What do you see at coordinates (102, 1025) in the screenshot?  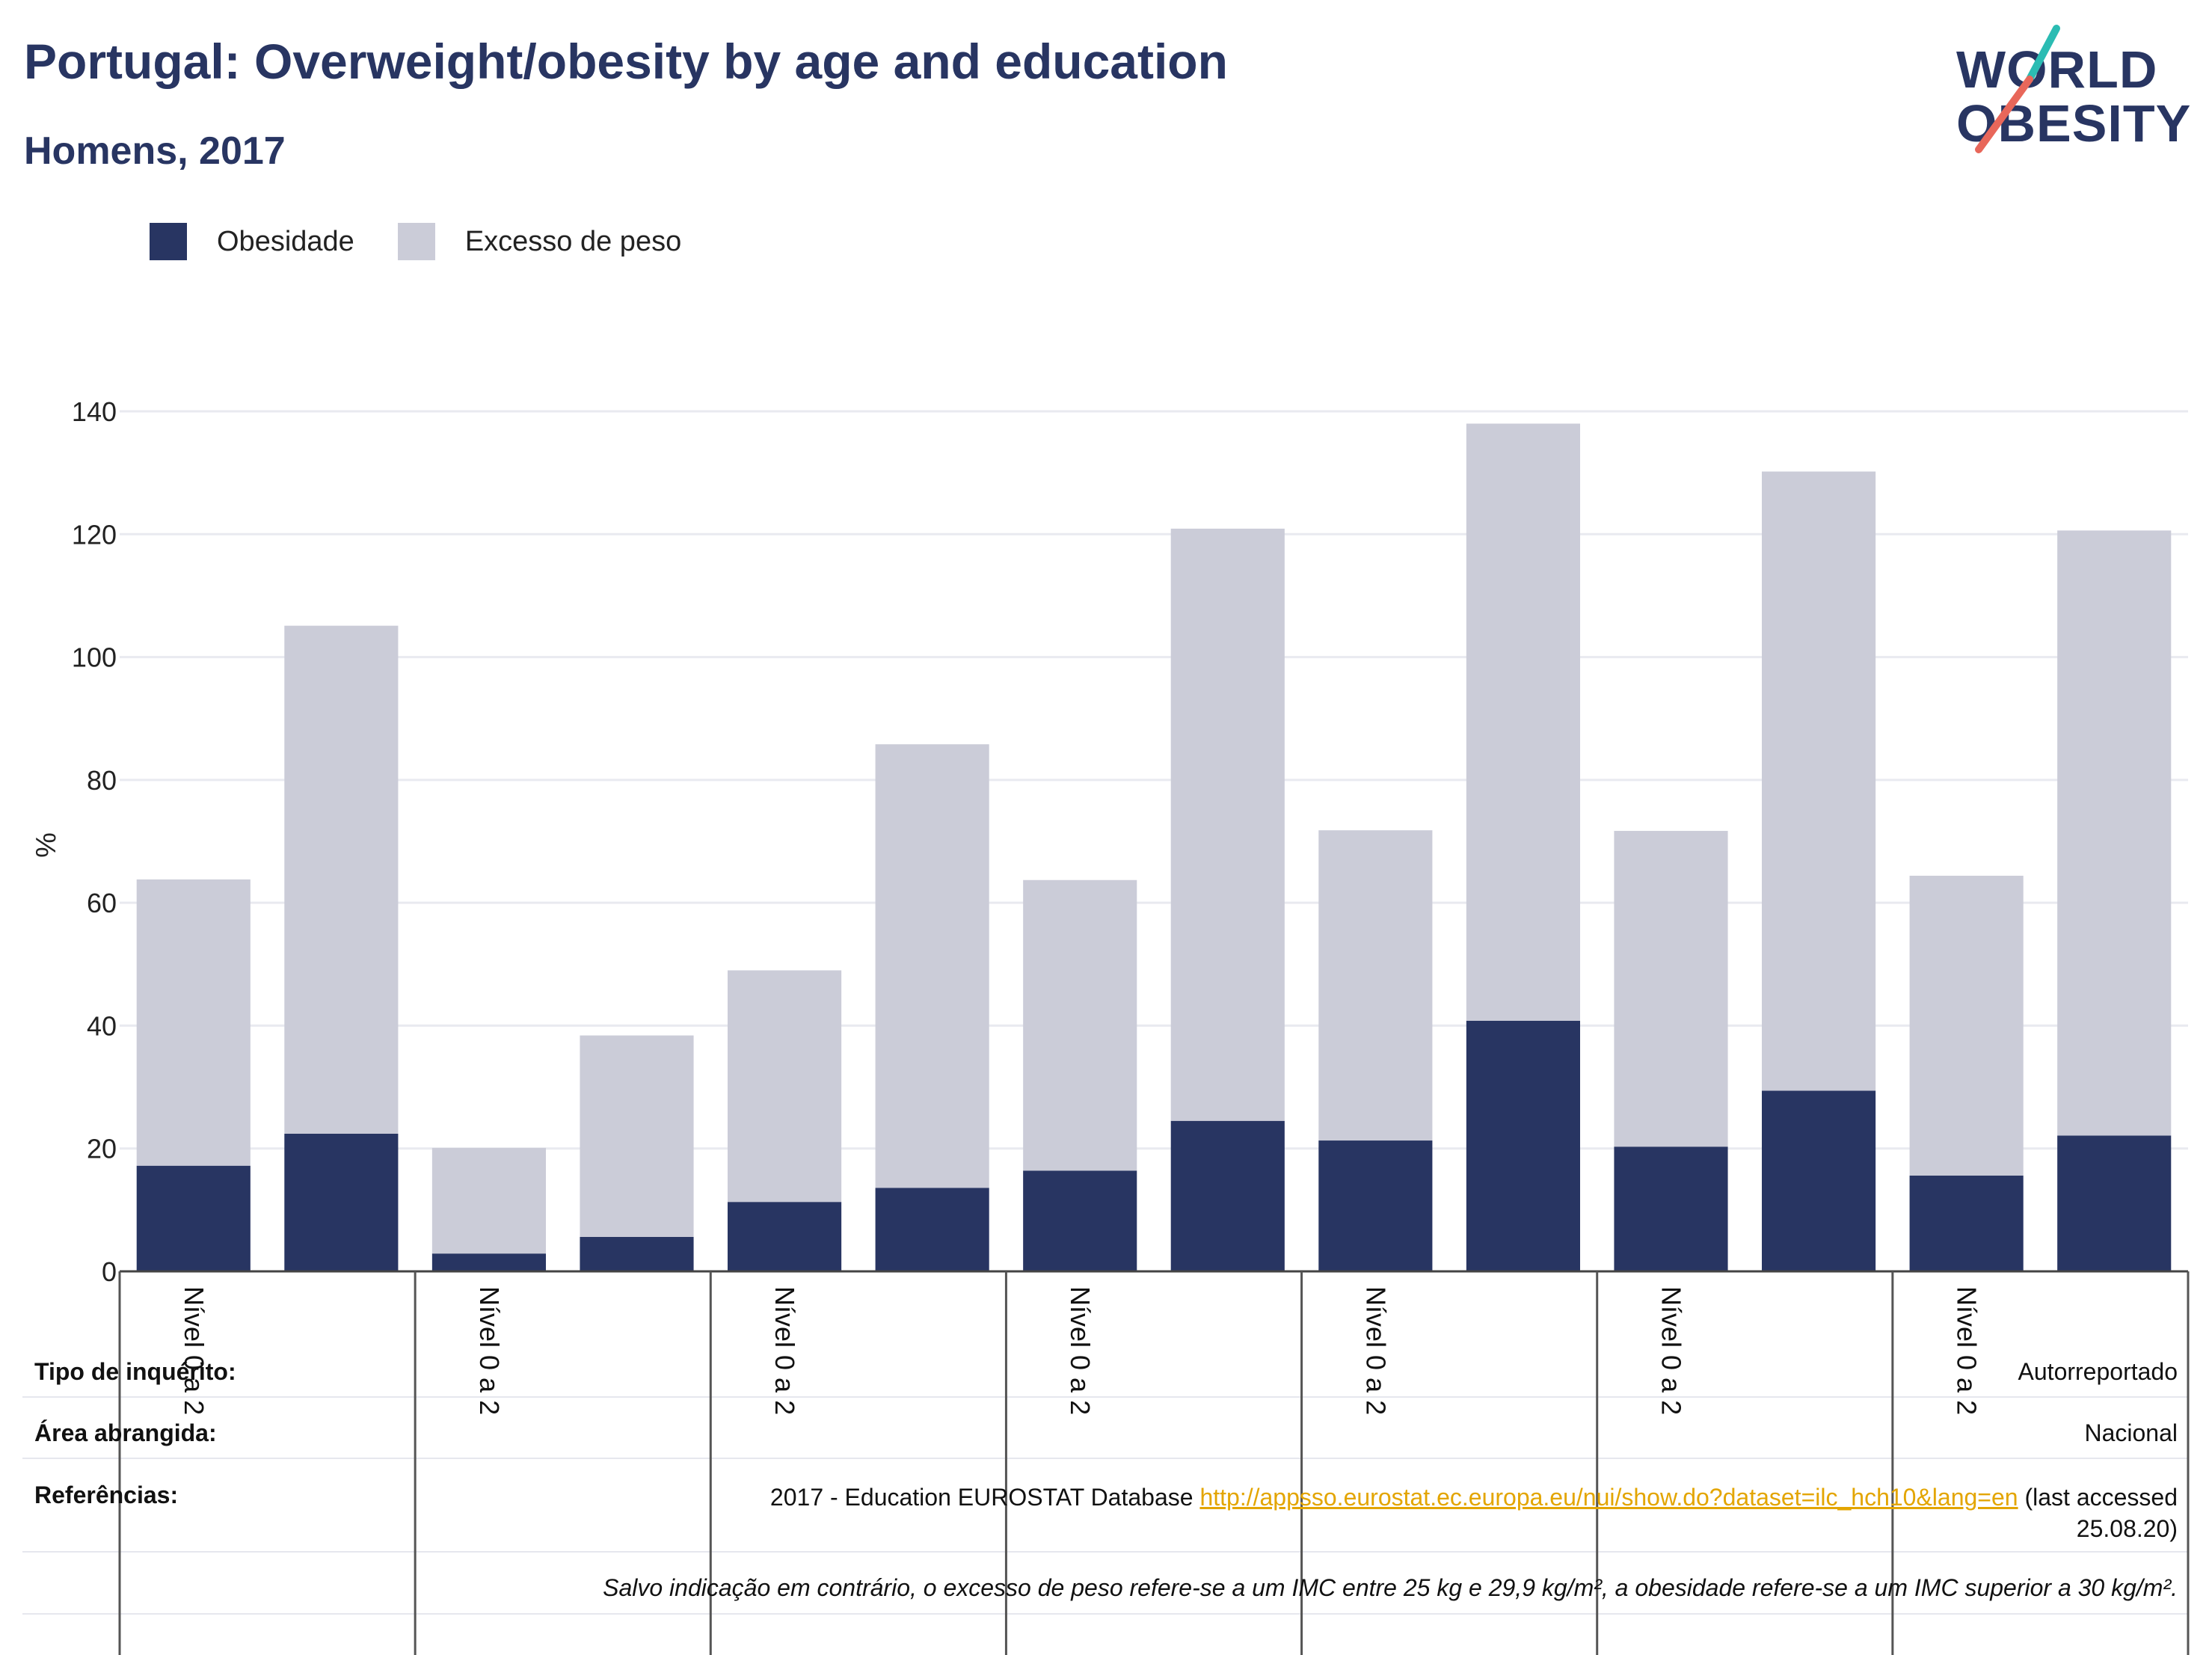 I see `y-tick-label: 40` at bounding box center [102, 1025].